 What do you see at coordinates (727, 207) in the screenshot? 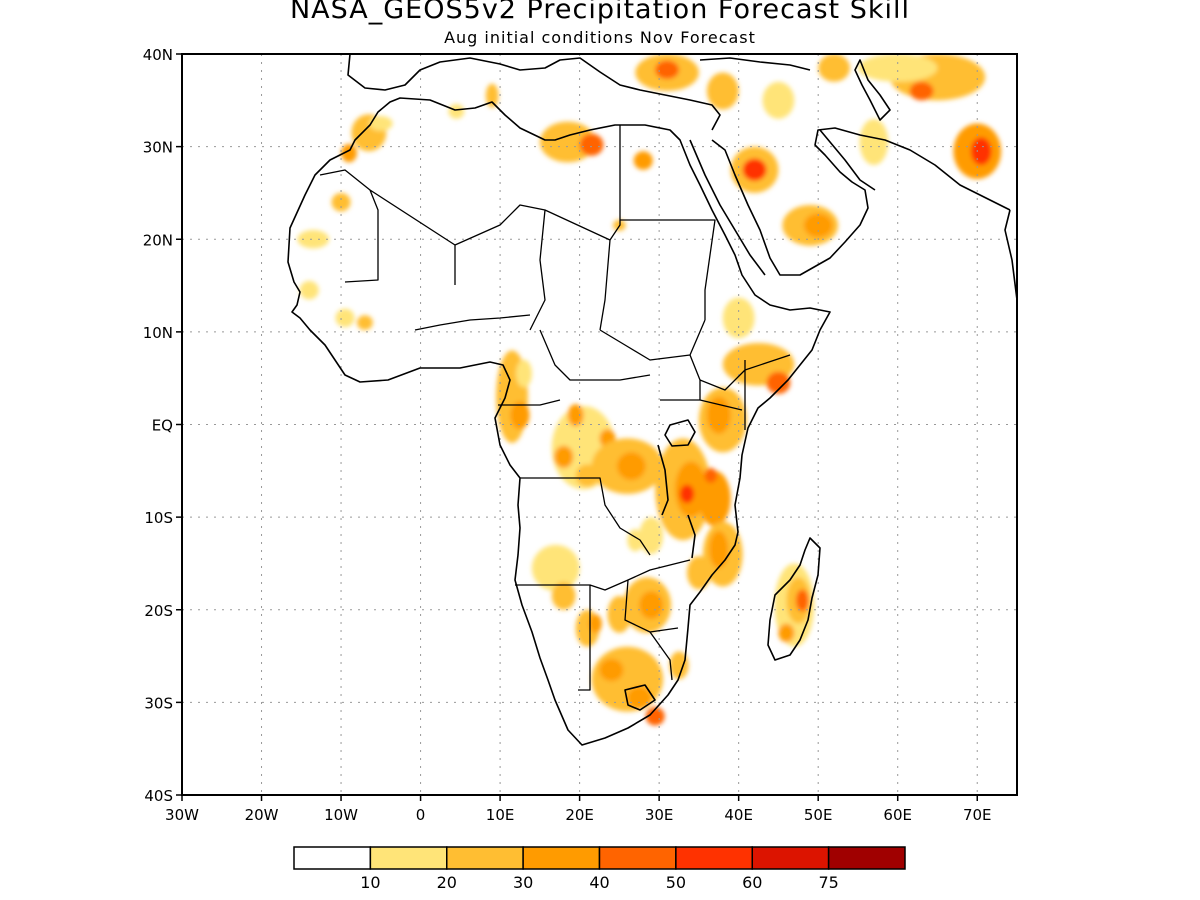
I see `red-sea` at bounding box center [727, 207].